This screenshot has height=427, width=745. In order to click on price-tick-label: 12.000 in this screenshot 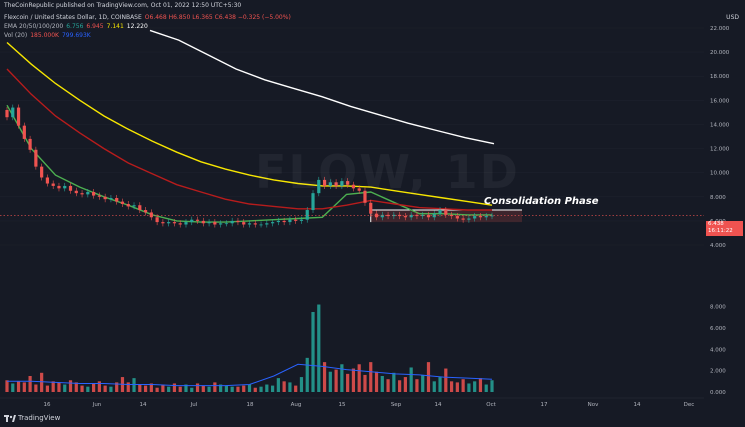, I will do `click(720, 150)`.